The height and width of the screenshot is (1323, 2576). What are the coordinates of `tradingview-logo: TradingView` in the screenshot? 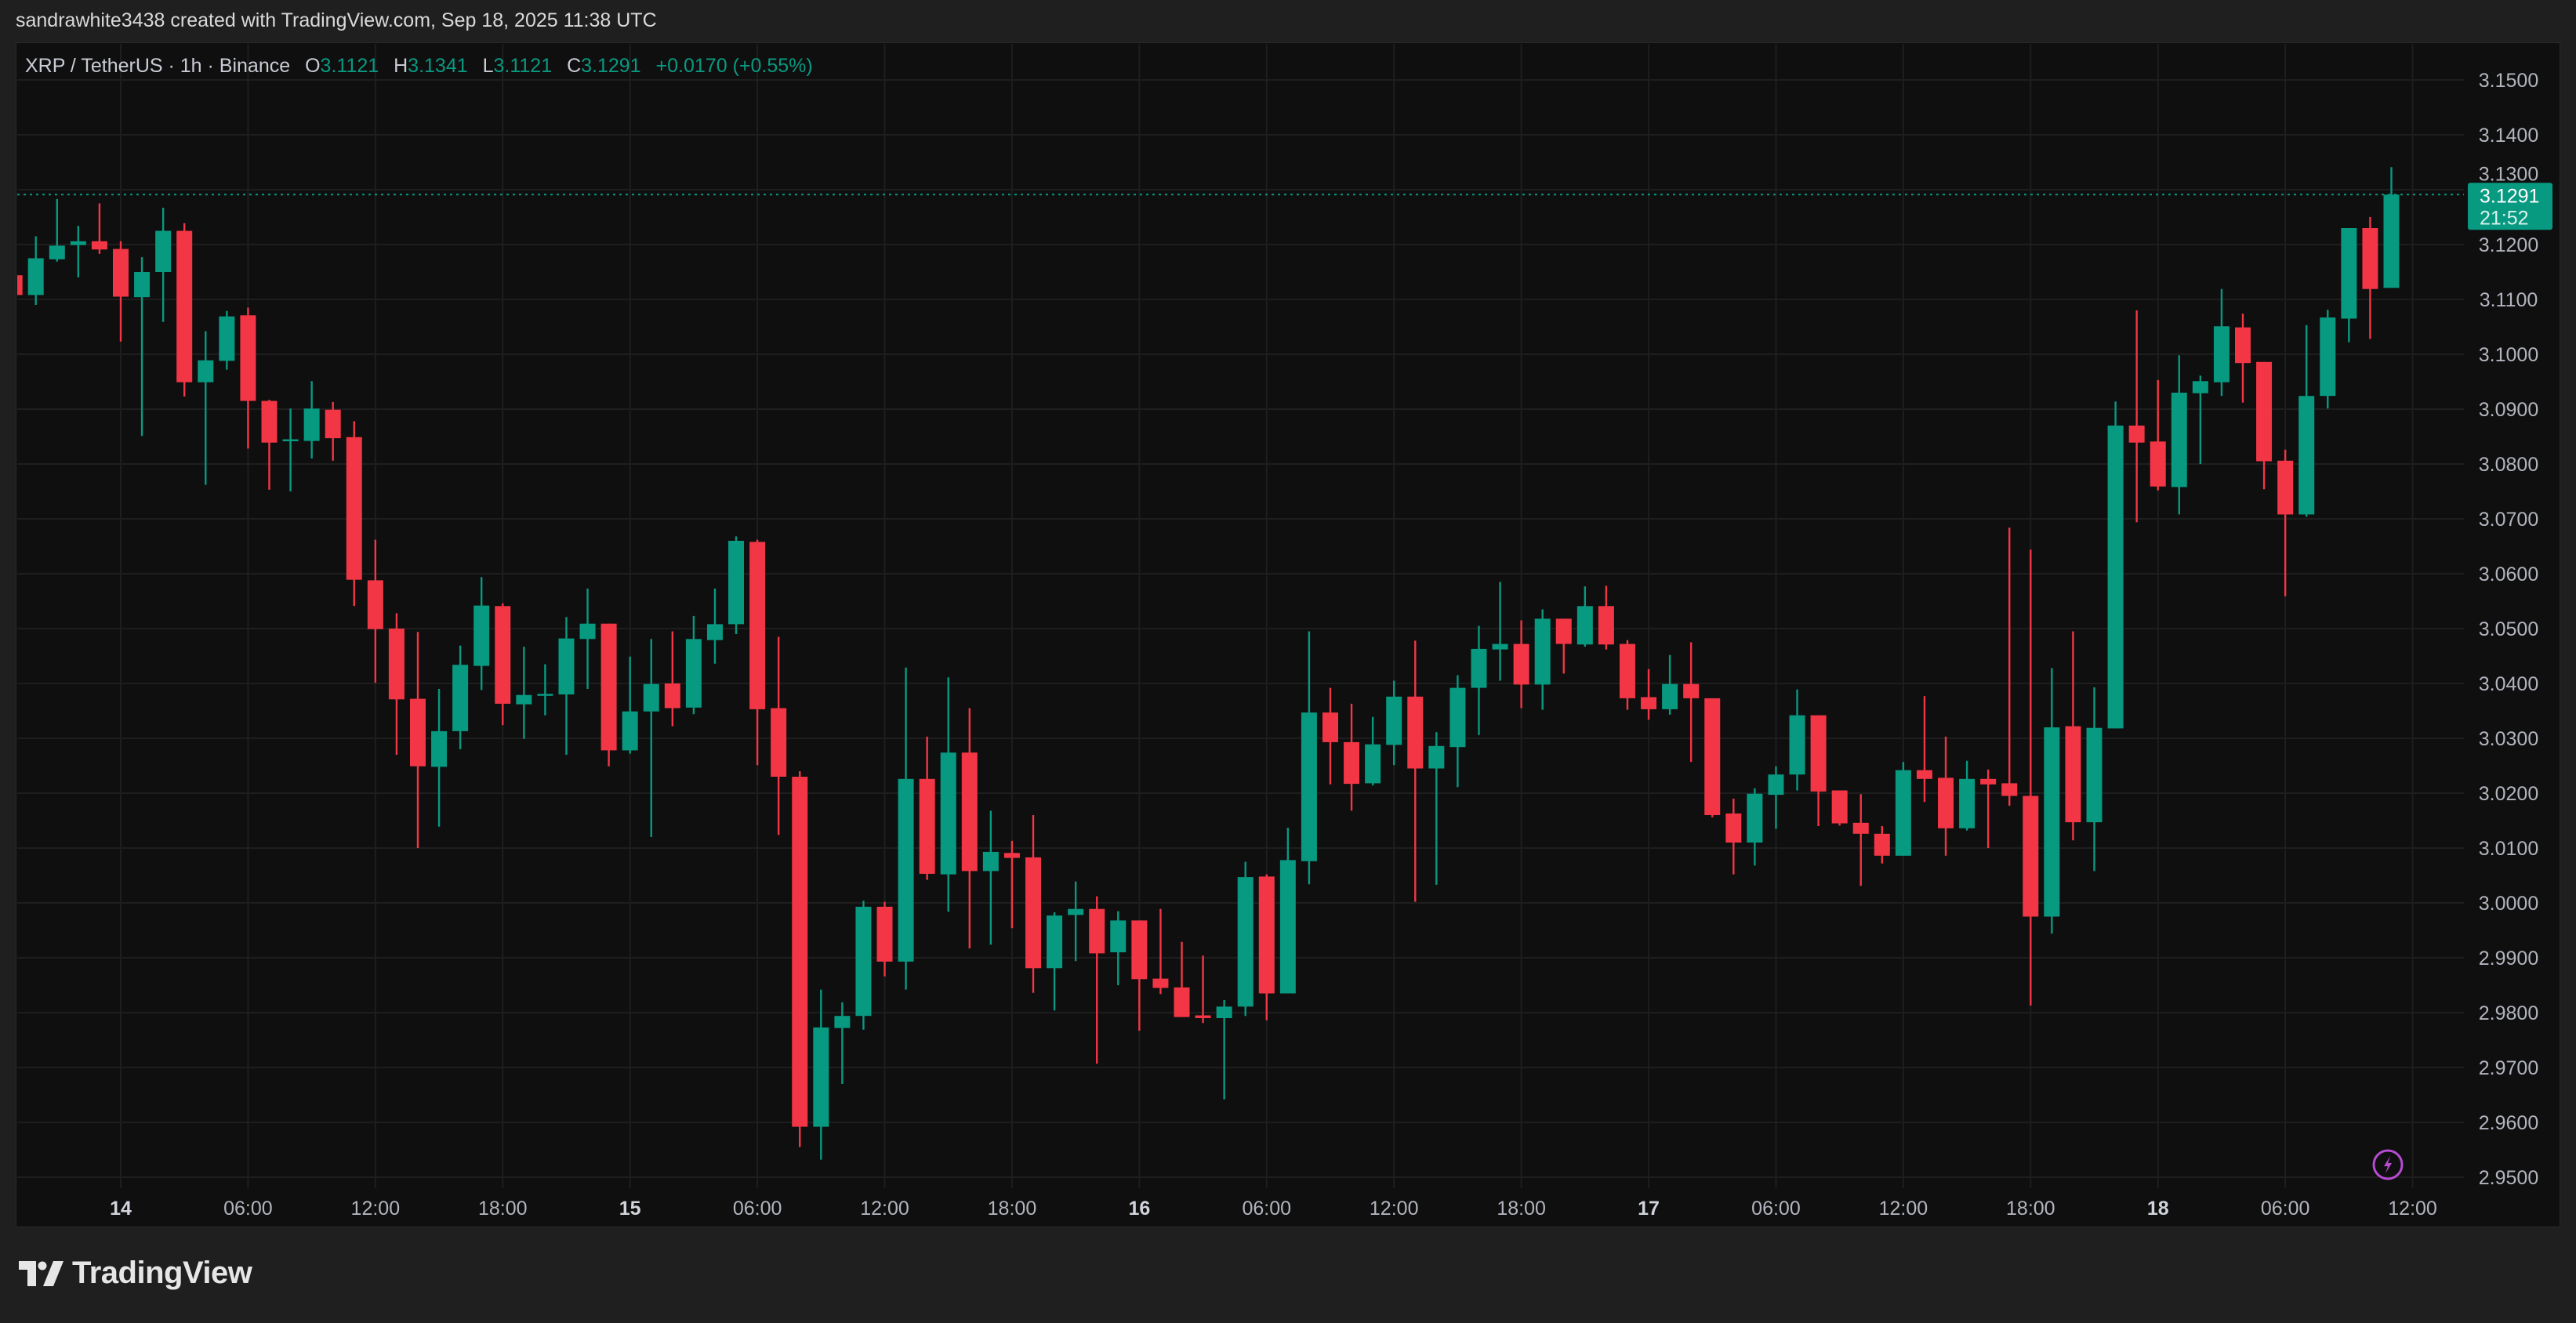 It's located at (135, 1273).